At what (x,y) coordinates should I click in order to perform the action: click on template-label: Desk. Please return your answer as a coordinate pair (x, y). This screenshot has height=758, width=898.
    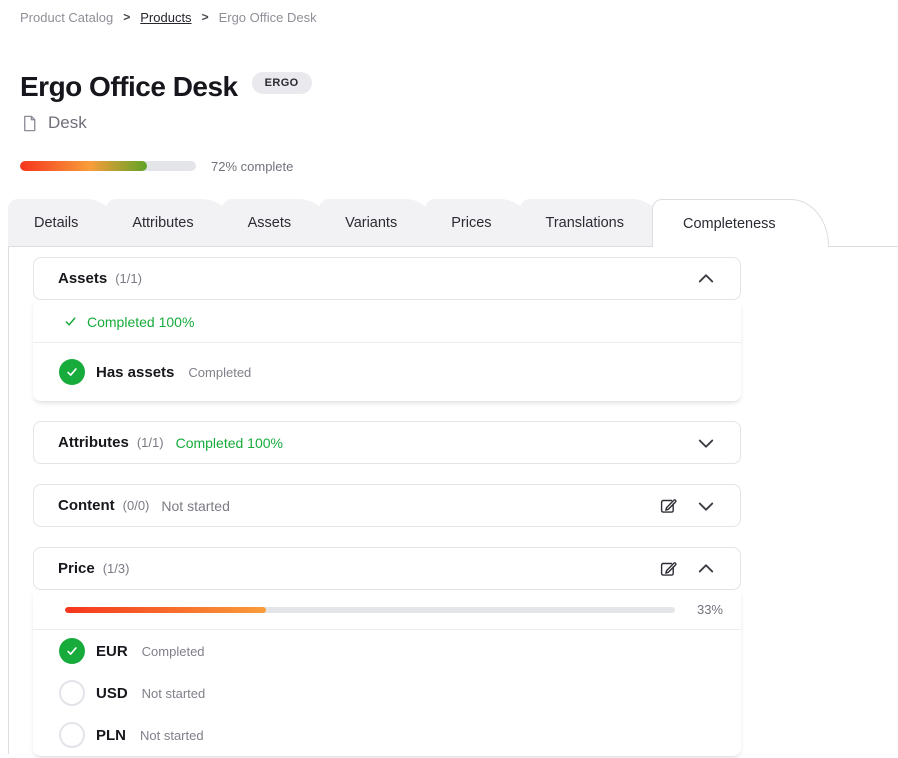
    Looking at the image, I should click on (67, 122).